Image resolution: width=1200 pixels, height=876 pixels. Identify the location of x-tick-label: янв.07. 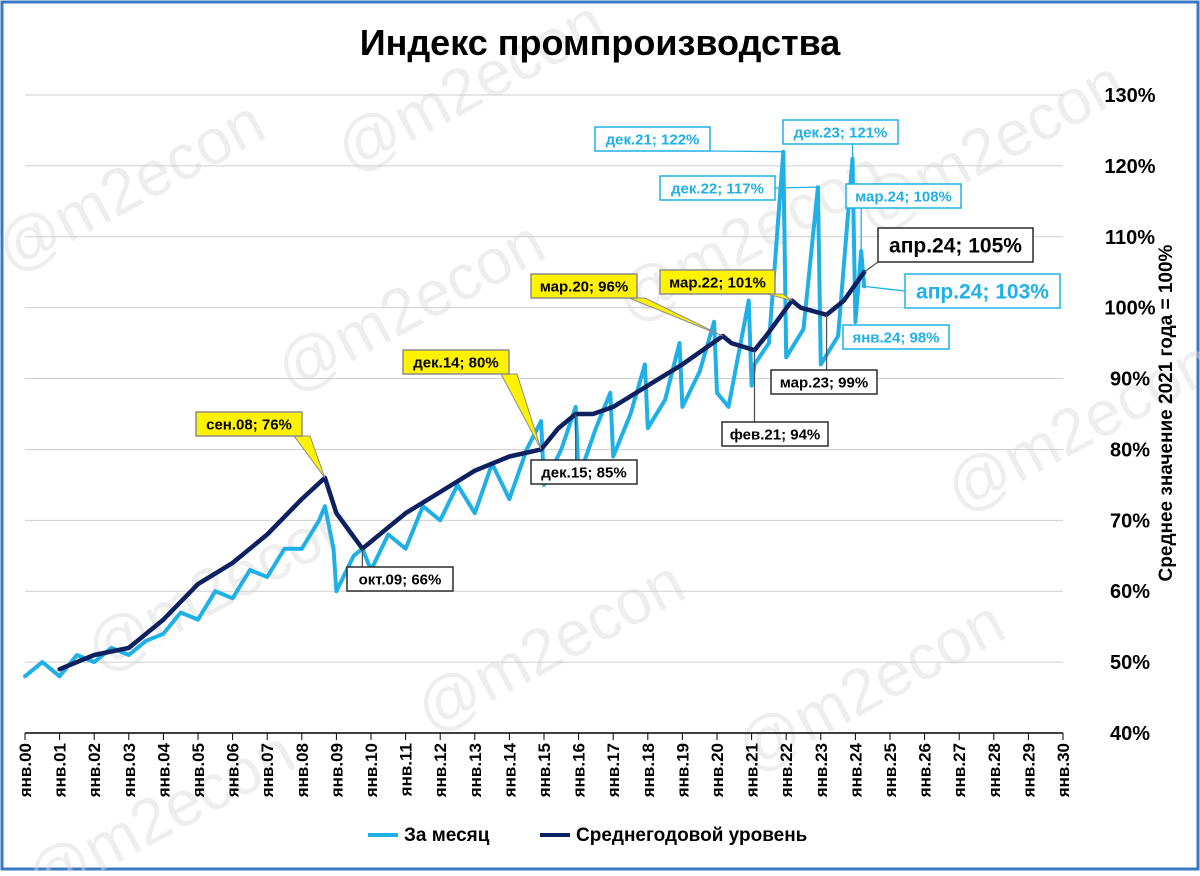
(267, 770).